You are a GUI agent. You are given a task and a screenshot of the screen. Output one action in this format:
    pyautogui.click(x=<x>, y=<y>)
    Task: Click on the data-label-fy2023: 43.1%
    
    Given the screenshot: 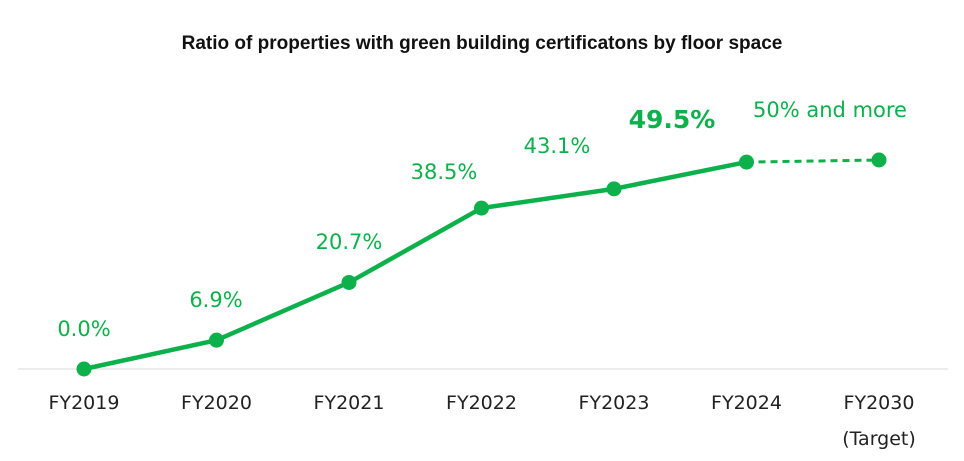 What is the action you would take?
    pyautogui.click(x=557, y=146)
    